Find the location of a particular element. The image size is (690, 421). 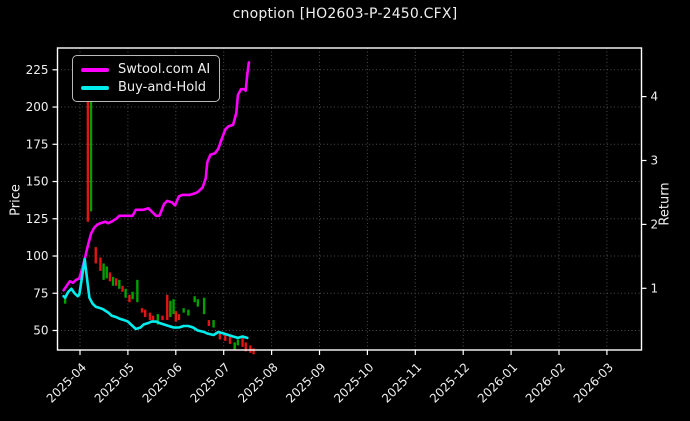

x-tick-label: 2026-02 is located at coordinates (545, 382).